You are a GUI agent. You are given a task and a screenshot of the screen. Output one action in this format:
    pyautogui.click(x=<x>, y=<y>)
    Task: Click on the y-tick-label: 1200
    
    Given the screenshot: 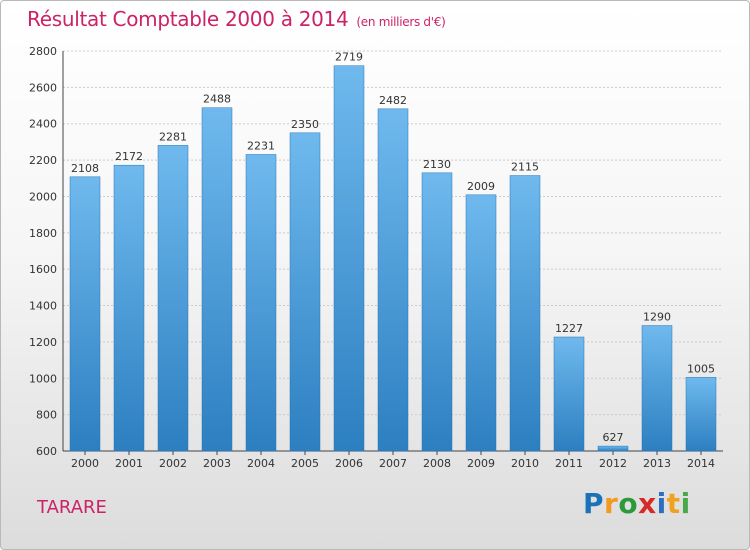 What is the action you would take?
    pyautogui.click(x=43, y=342)
    